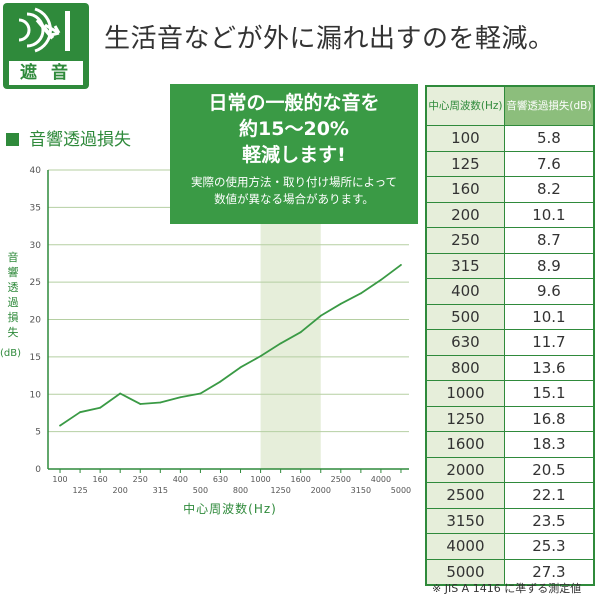  I want to click on table-cell-loss: 8.7, so click(549, 240).